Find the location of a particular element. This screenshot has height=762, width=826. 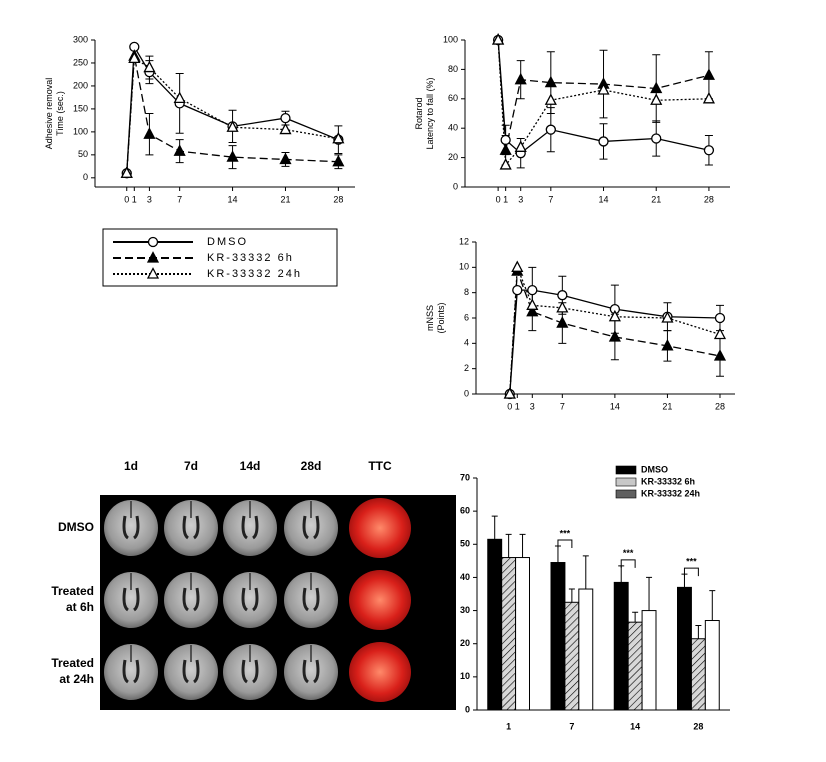

y-tick-label: 300 is located at coordinates (80, 39).